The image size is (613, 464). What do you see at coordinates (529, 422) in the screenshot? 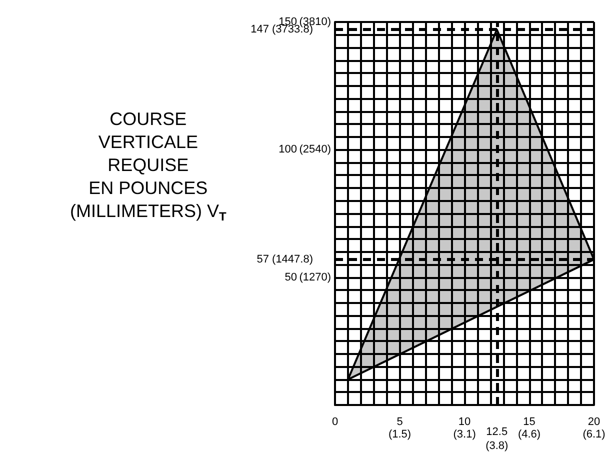
I see `x-tick-label: 15` at bounding box center [529, 422].